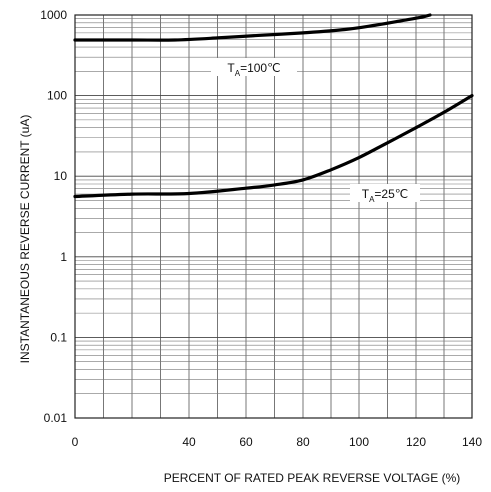  What do you see at coordinates (253, 69) in the screenshot?
I see `series-label: TA=100℃` at bounding box center [253, 69].